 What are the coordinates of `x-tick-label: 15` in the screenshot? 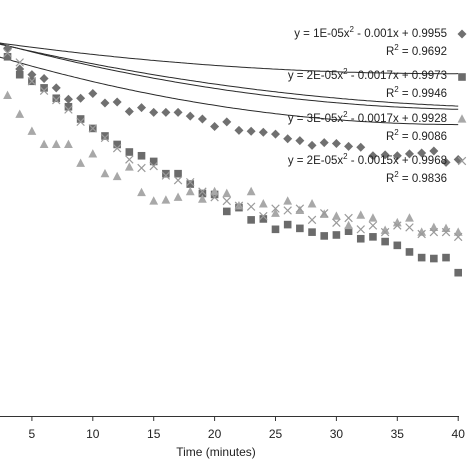 It's located at (154, 434).